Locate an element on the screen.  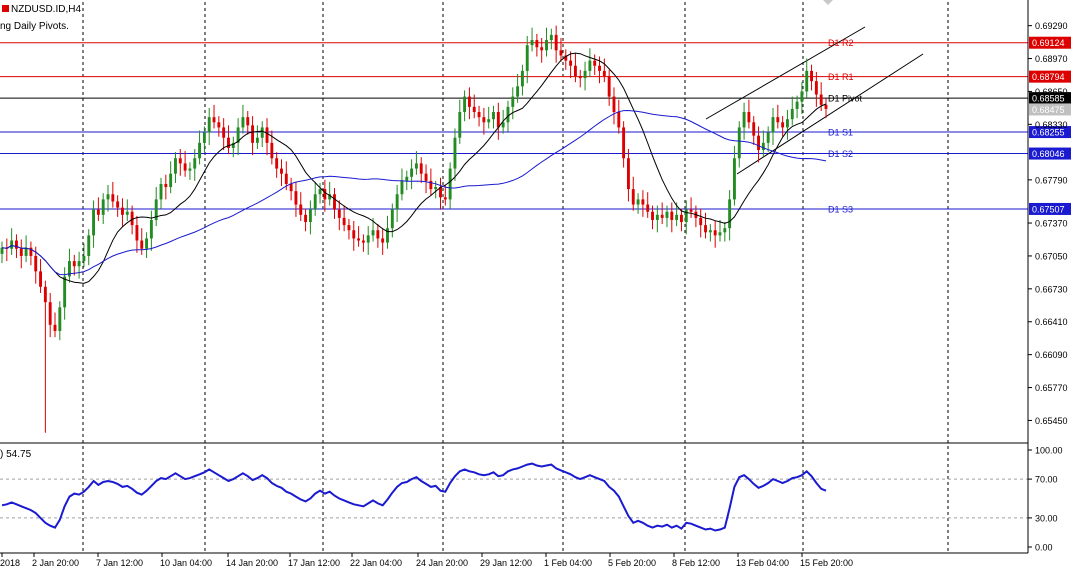
time-tick-label: 29 Jan 12:00 is located at coordinates (506, 563).